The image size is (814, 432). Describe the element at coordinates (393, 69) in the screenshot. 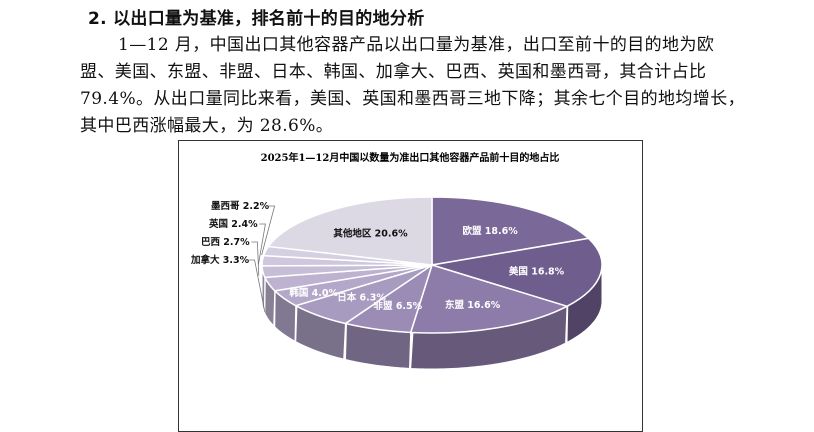

I see `paragraph-line: 盟、美国、东盟、非盟、日本、韩国、加拿大、巴西、英国和墨西哥，其合计占比` at that location.